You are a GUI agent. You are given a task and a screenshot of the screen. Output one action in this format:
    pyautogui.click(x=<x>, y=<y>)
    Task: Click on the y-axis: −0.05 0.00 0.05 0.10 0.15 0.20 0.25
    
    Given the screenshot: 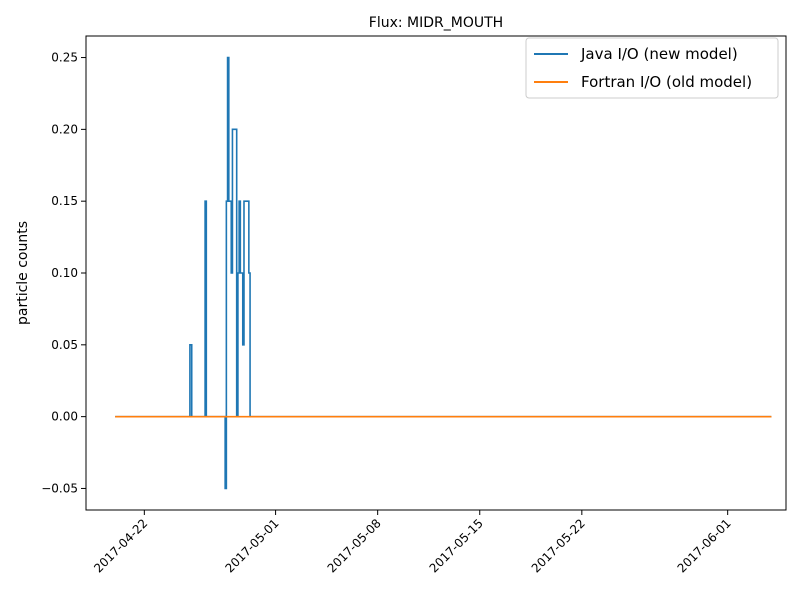 What is the action you would take?
    pyautogui.click(x=63, y=273)
    